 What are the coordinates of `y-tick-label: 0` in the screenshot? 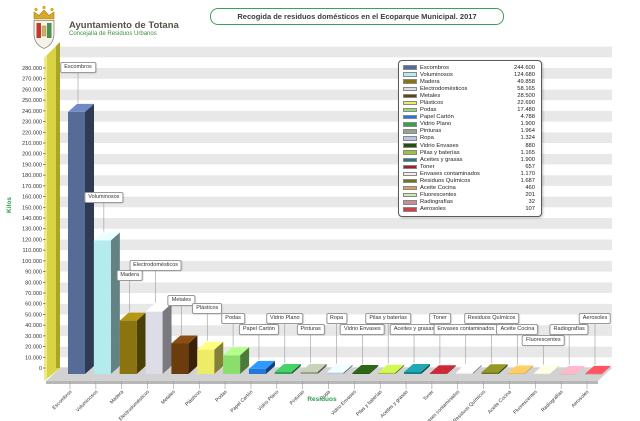 It's located at (40, 369).